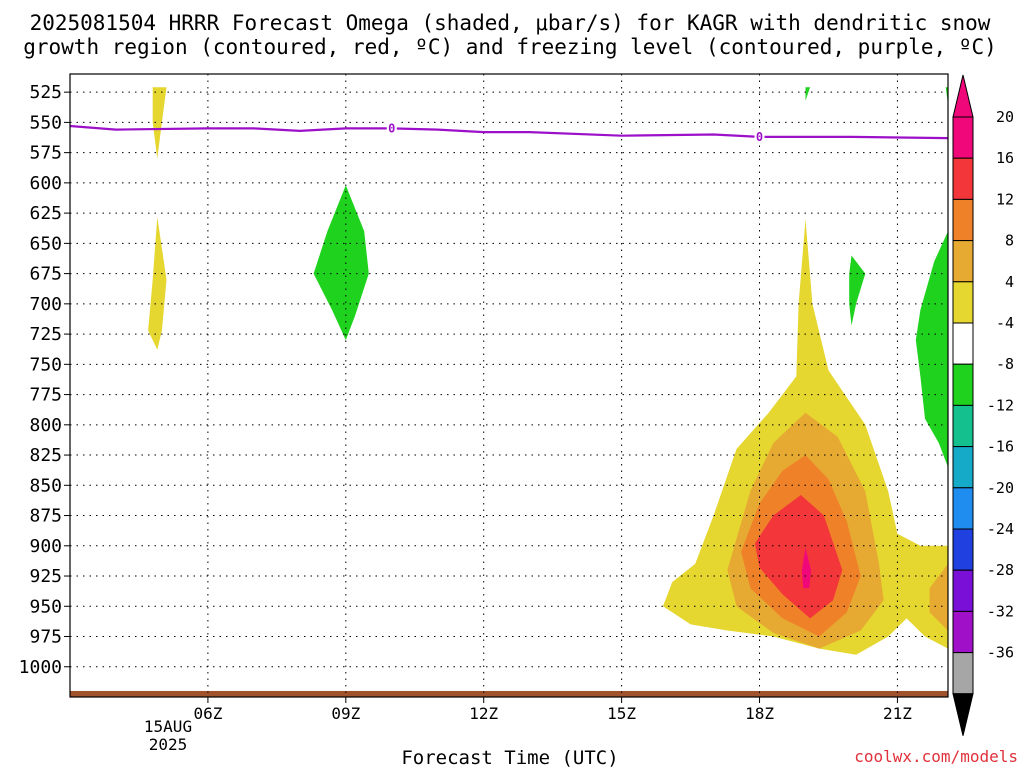  I want to click on colorbar-label-4: 4, so click(1009, 282).